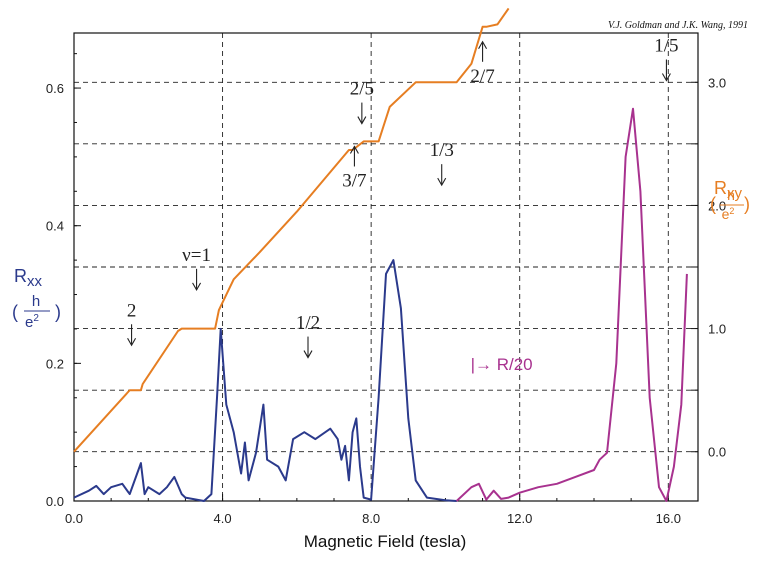  Describe the element at coordinates (35, 281) in the screenshot. I see `left-axis-label-sub: xx` at that location.